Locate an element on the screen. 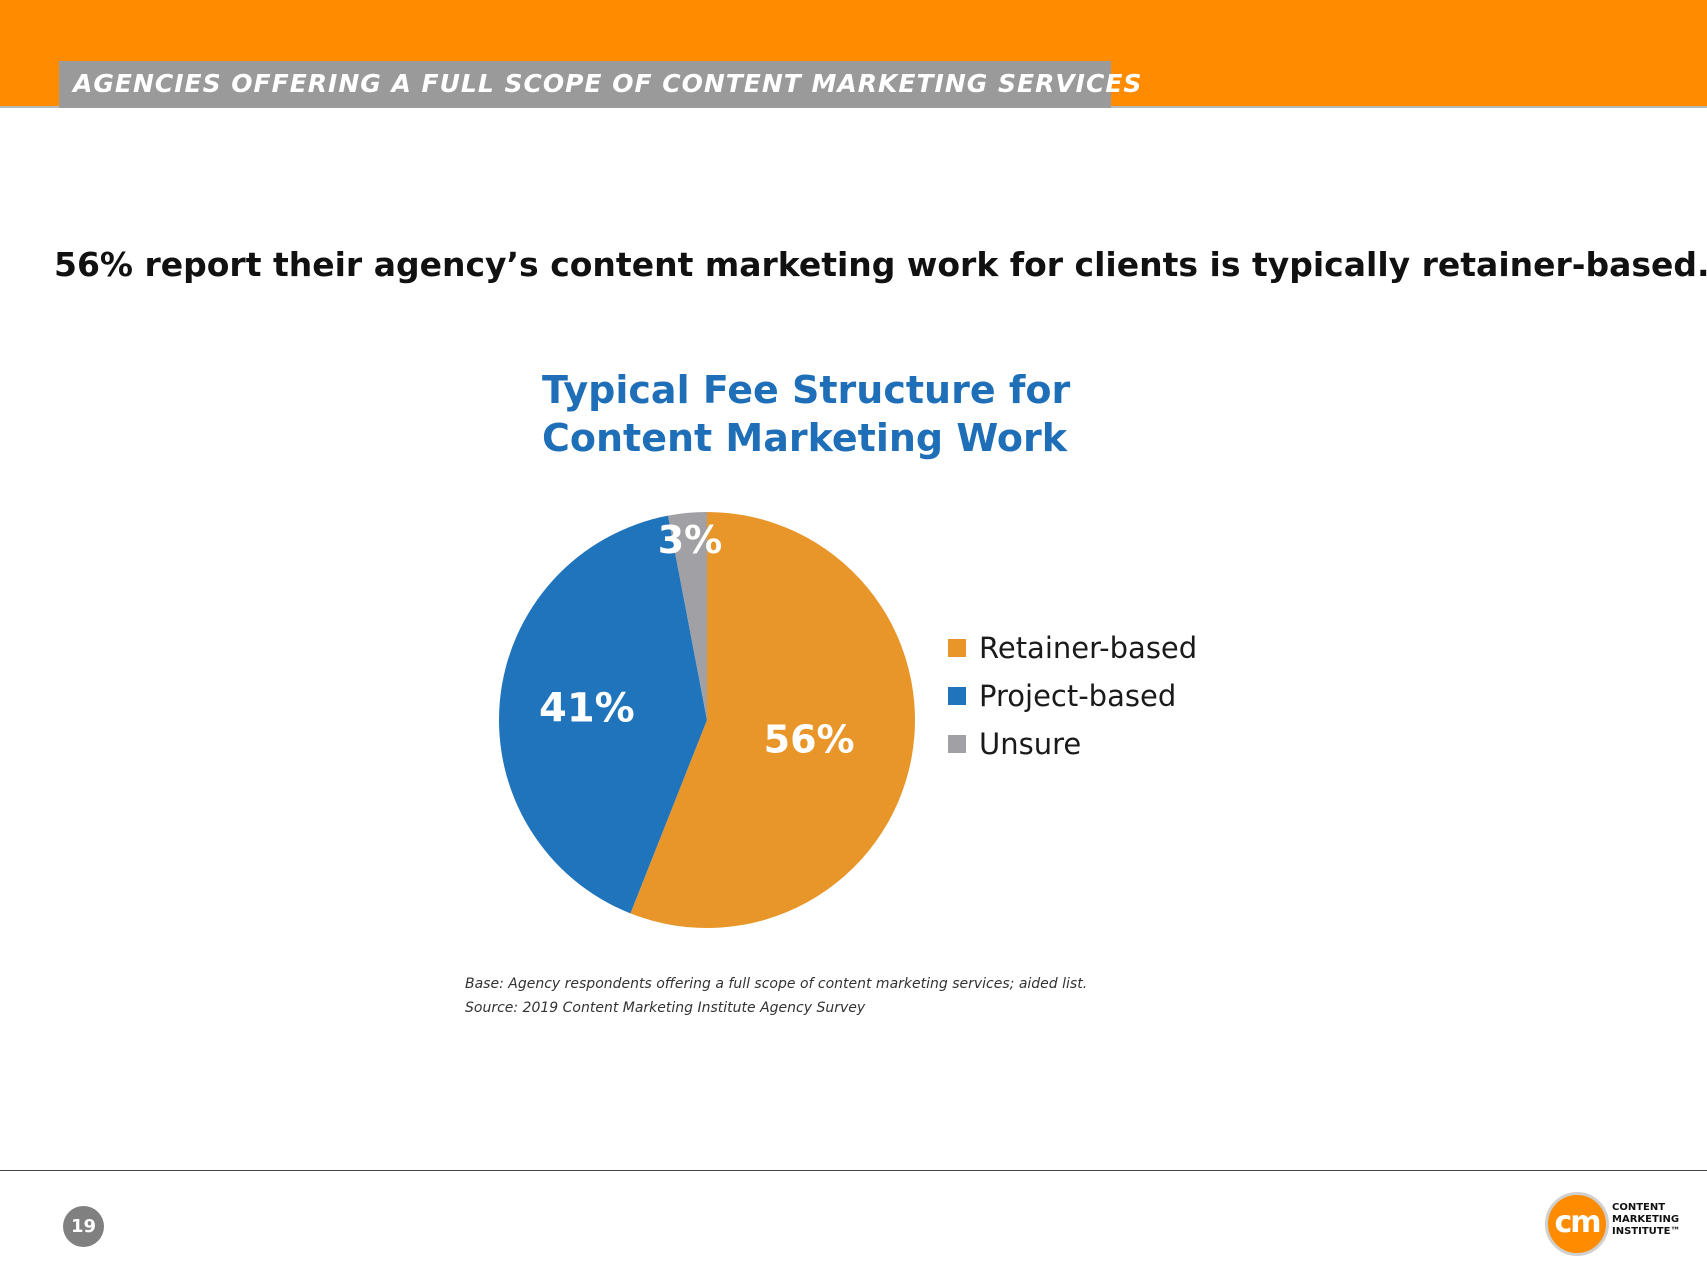 The height and width of the screenshot is (1280, 1707). chart-title-line-2: Content Marketing Work is located at coordinates (805, 438).